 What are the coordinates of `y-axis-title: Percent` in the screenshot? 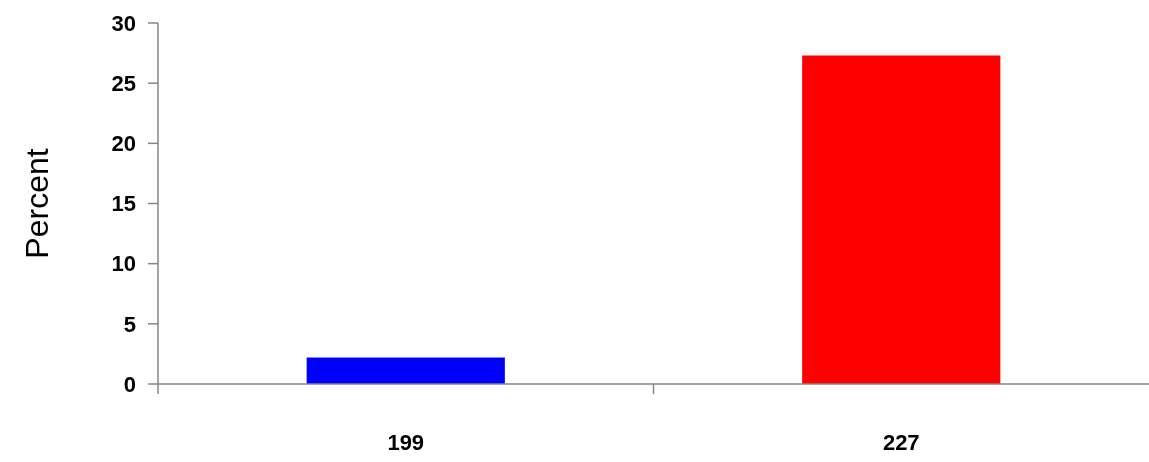 It's located at (37, 203).